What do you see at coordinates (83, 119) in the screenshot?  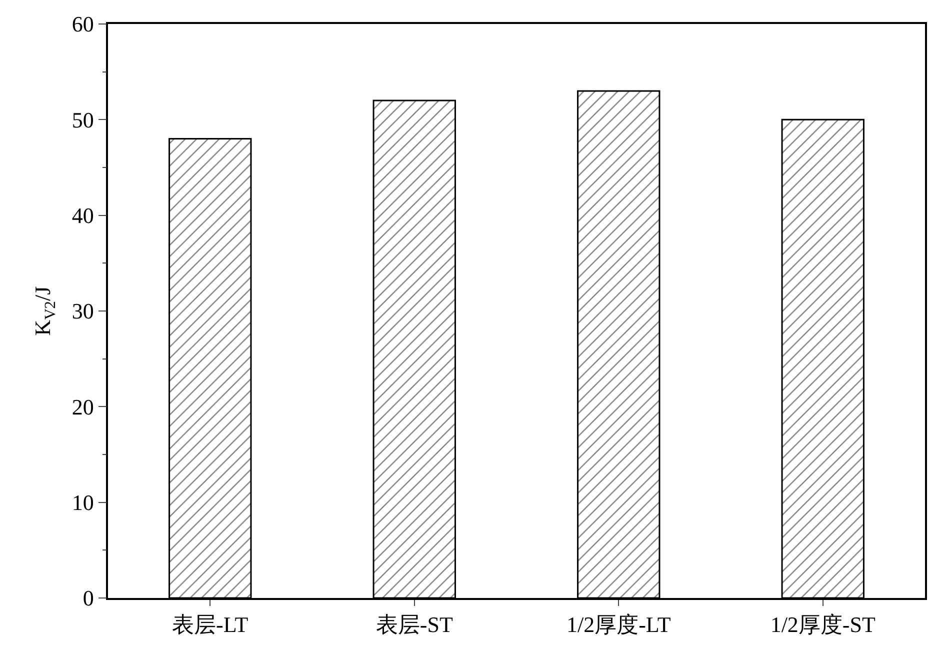 I see `y-tick-label: 50` at bounding box center [83, 119].